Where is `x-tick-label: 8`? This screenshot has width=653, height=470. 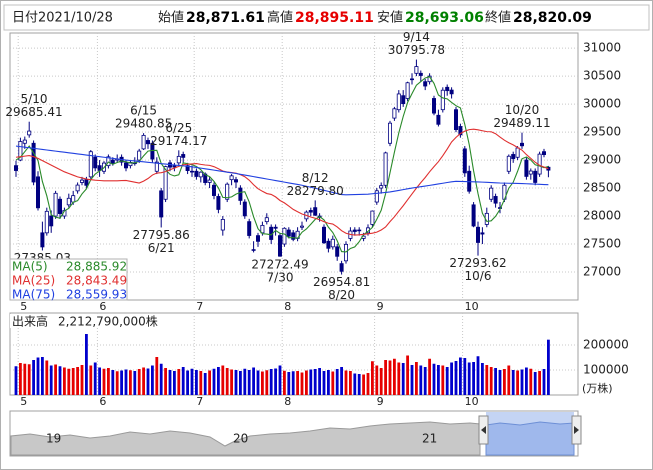
x-tick-label: 8 is located at coordinates (287, 401).